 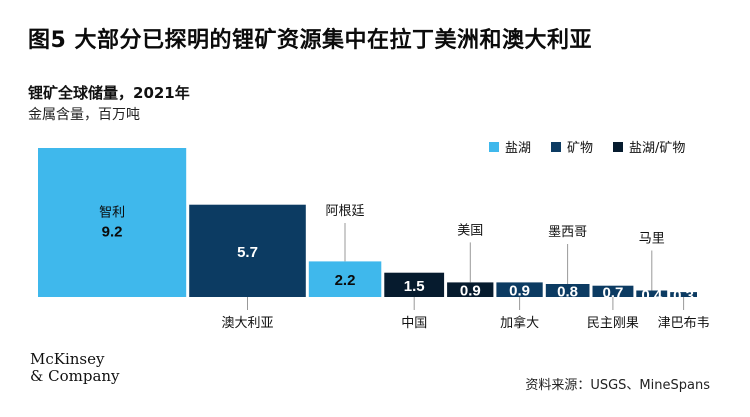 What do you see at coordinates (657, 148) in the screenshot?
I see `legend-label-2: 盐湖/矿物` at bounding box center [657, 148].